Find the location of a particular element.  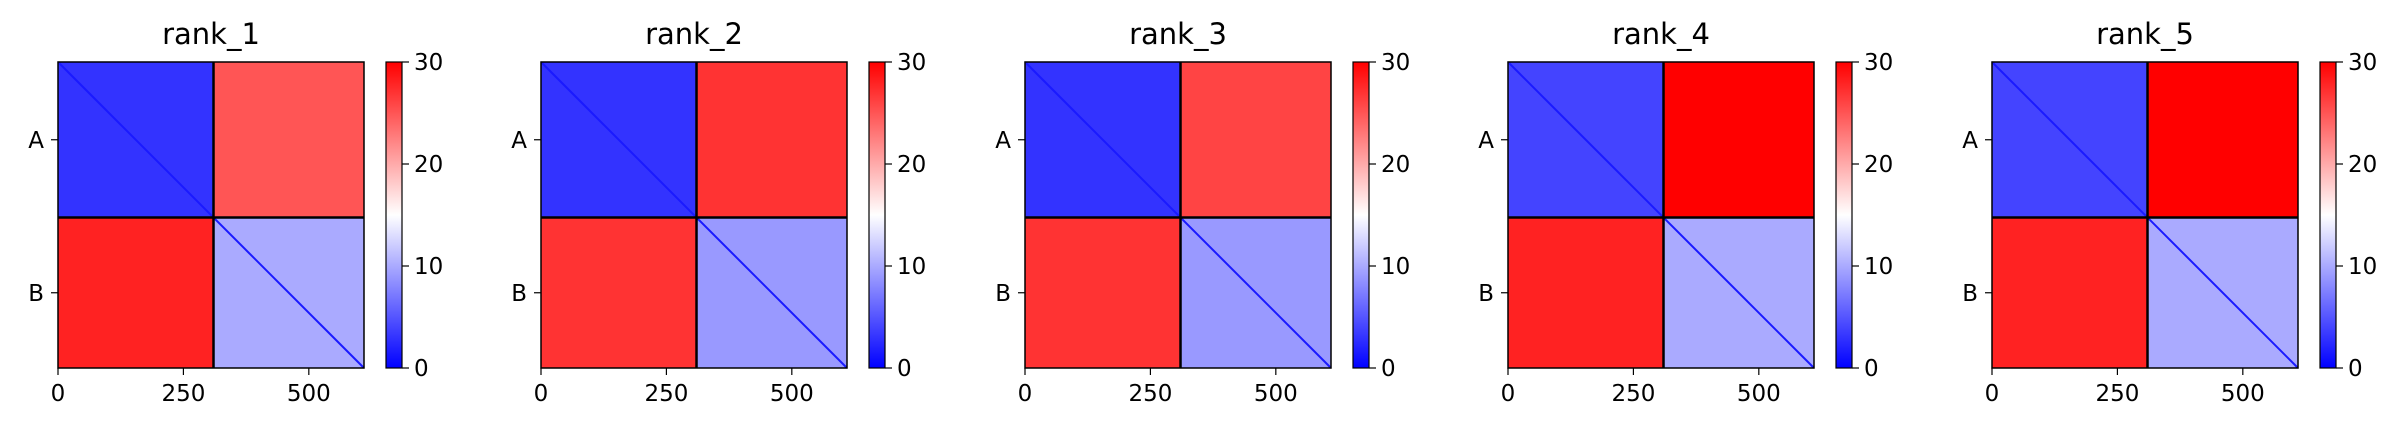

panel-title: rank_2 is located at coordinates (694, 34).